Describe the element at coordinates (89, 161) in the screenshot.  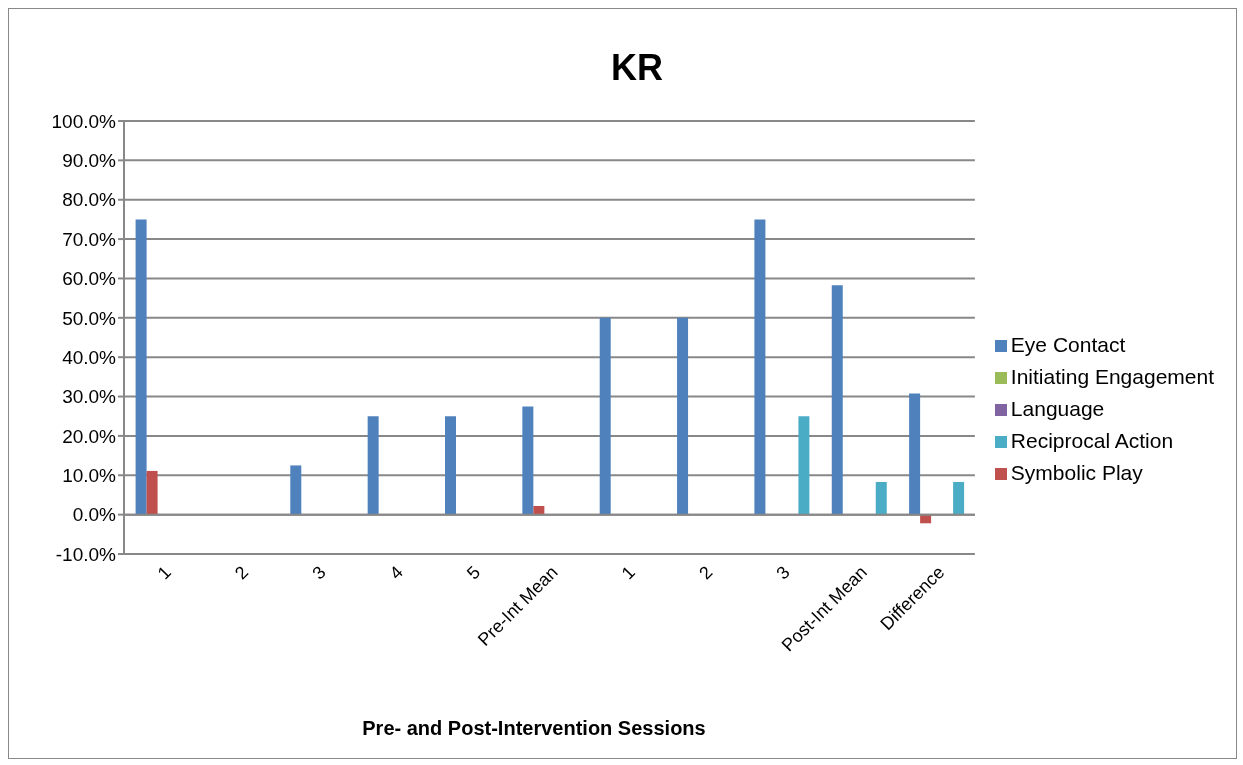
I see `y-tick-label: 90.0%` at that location.